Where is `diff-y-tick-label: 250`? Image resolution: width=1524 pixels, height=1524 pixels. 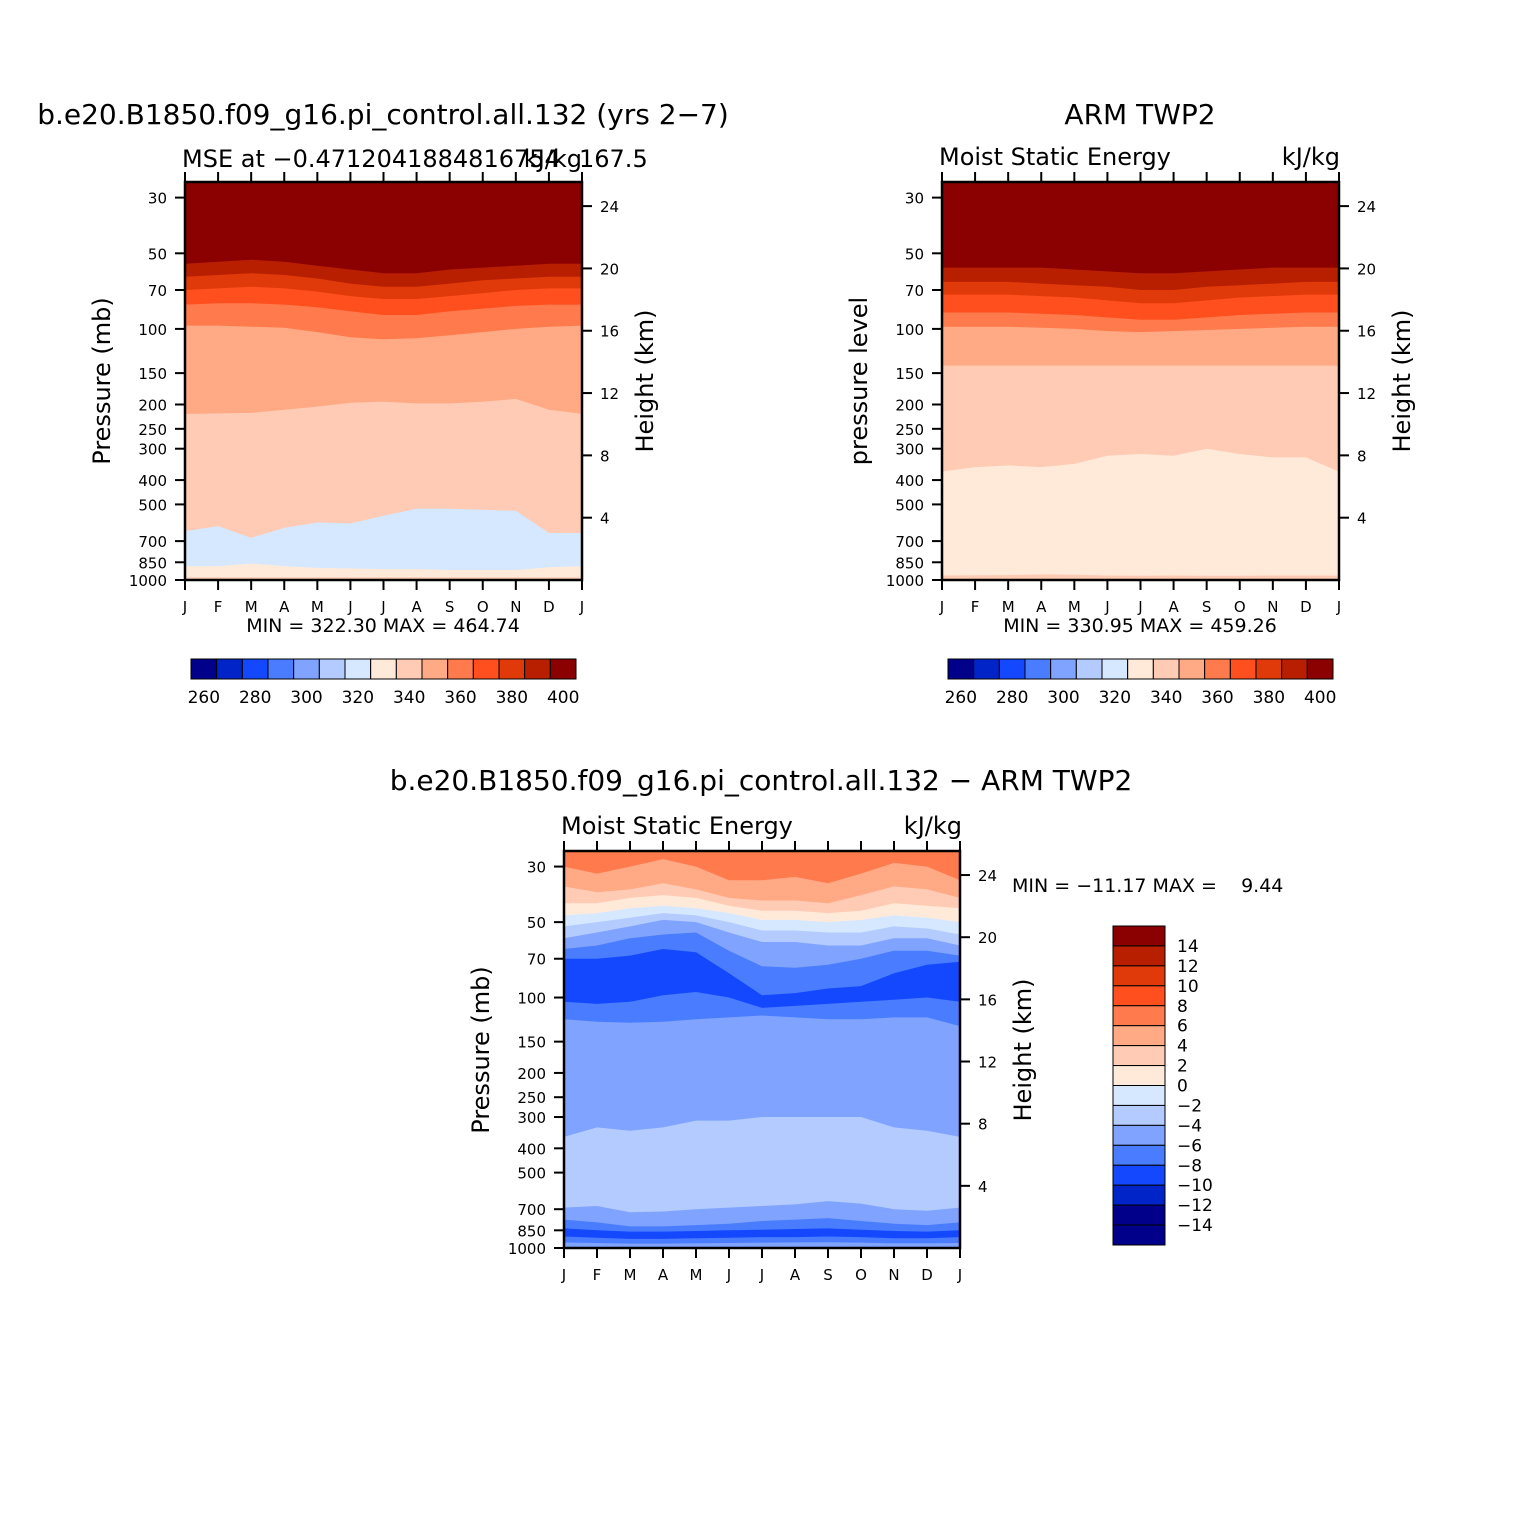 diff-y-tick-label: 250 is located at coordinates (531, 1098).